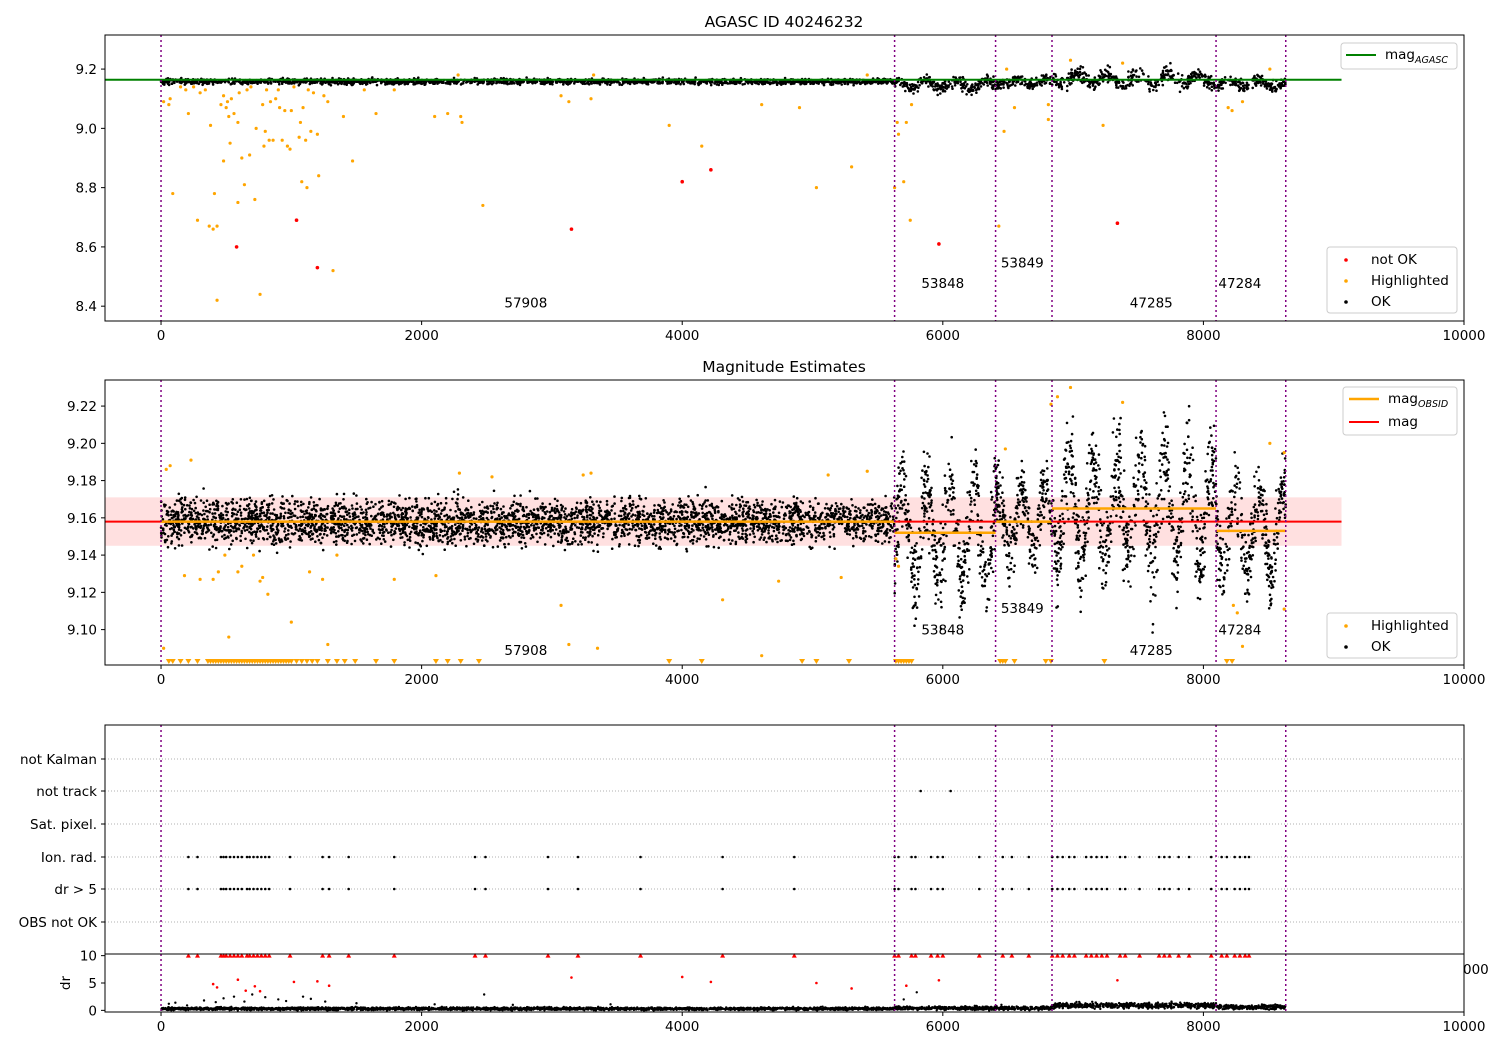 This screenshot has height=1050, width=1500. I want to click on x-tick-label: 4000, so click(682, 680).